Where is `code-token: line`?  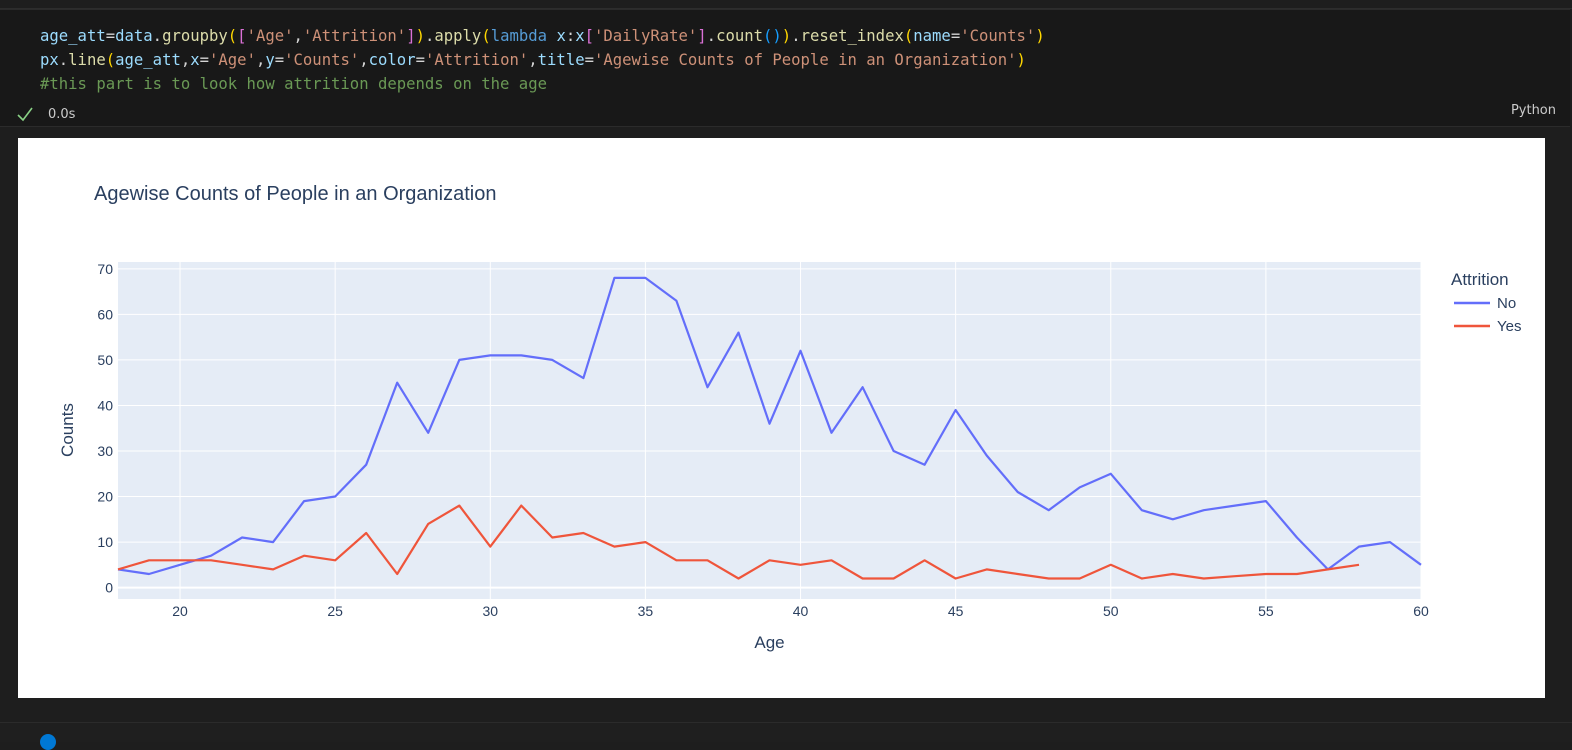
code-token: line is located at coordinates (87, 60).